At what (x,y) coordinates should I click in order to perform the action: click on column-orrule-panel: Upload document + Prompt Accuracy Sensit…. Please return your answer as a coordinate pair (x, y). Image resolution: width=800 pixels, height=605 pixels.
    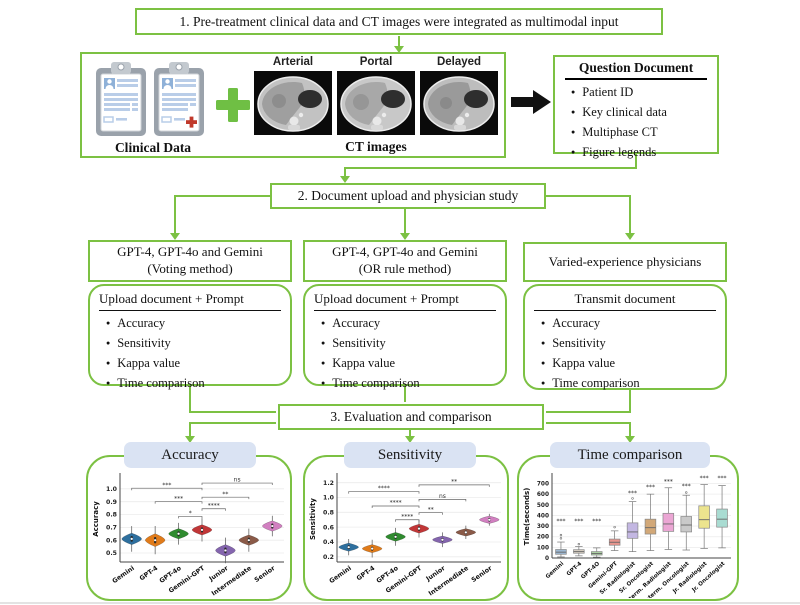
    Looking at the image, I should click on (405, 337).